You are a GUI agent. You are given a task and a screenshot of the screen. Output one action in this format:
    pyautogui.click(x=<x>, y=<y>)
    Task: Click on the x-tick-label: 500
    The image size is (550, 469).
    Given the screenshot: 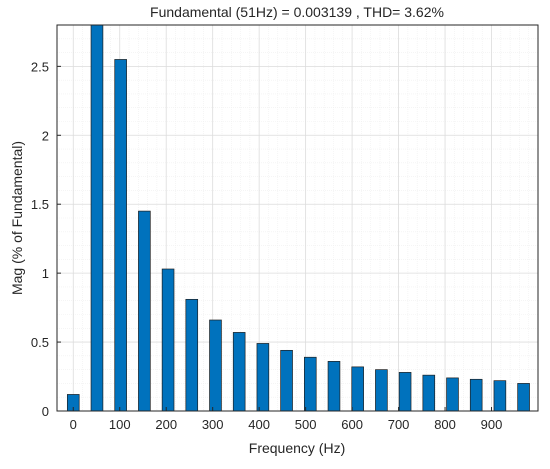 What is the action you would take?
    pyautogui.click(x=306, y=424)
    